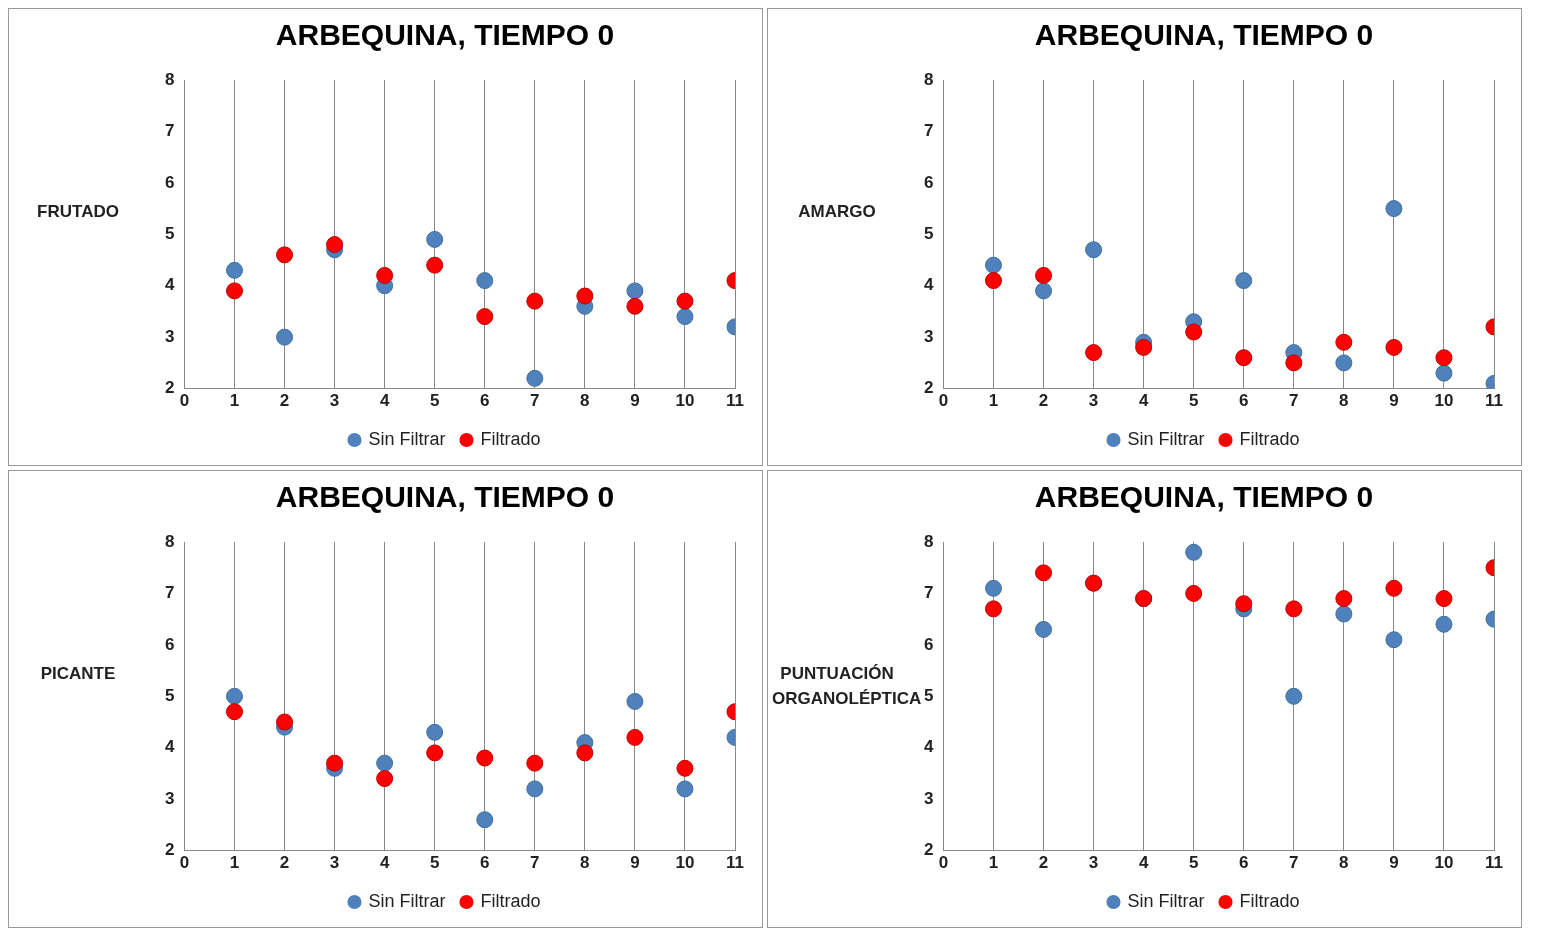 Image resolution: width=1562 pixels, height=934 pixels. I want to click on y-axis-title: FRUTADO, so click(78, 212).